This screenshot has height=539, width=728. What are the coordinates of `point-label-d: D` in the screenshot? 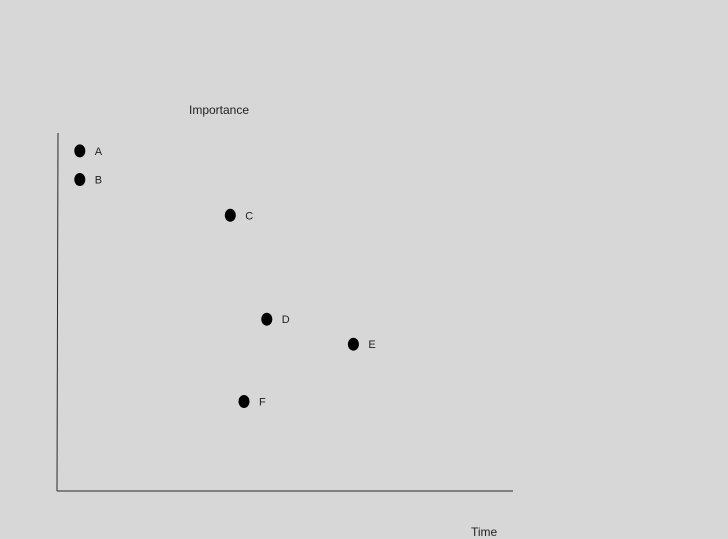 It's located at (286, 320).